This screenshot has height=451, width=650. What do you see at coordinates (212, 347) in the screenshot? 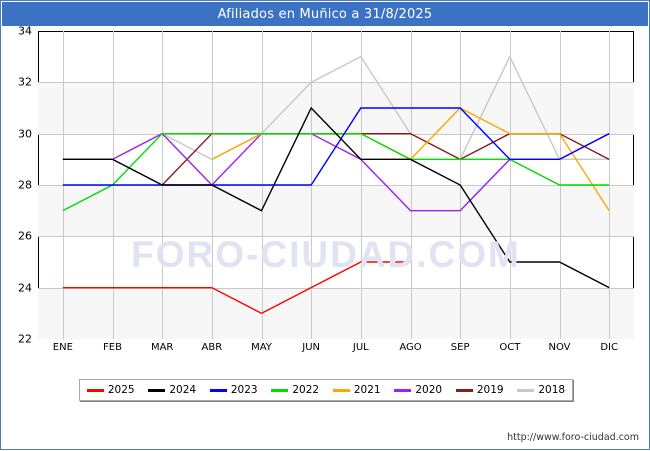
I see `x-axis-tick-label: ABR` at bounding box center [212, 347].